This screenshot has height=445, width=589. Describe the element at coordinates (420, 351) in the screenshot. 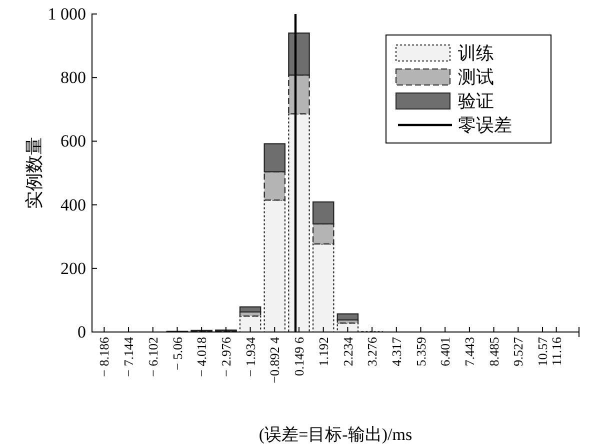

I see `x-tick-label: 5.359` at that location.